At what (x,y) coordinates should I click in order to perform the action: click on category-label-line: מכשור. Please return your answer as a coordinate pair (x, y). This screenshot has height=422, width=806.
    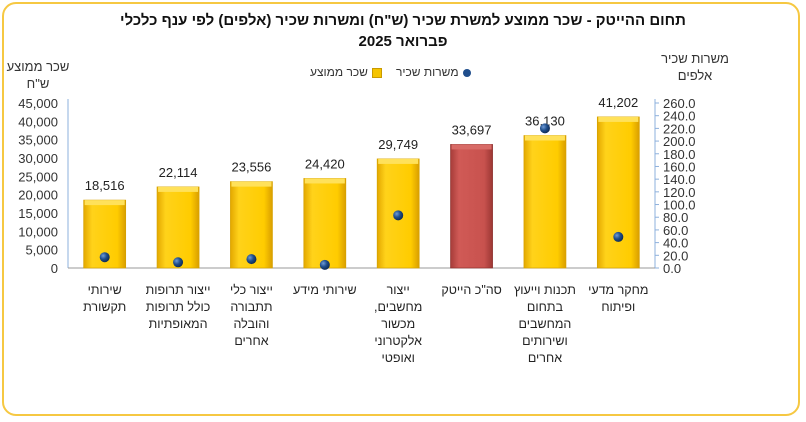
    Looking at the image, I should click on (398, 324).